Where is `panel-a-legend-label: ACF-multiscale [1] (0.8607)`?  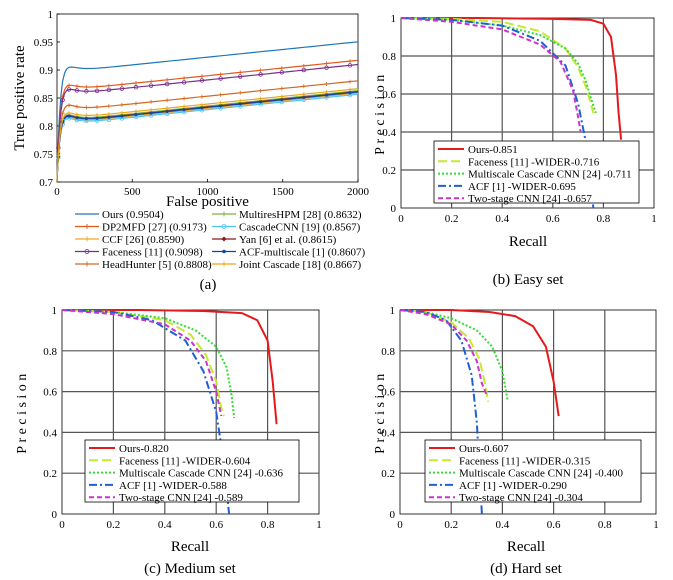 panel-a-legend-label: ACF-multiscale [1] (0.8607) is located at coordinates (302, 253).